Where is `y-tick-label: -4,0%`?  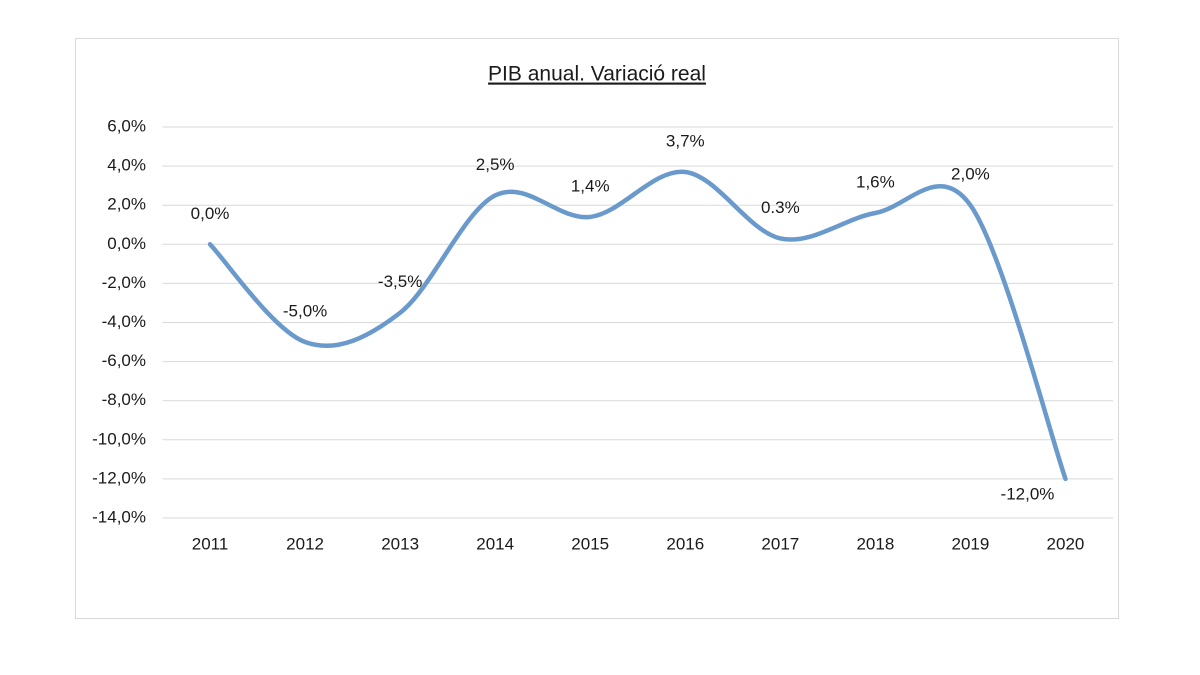 y-tick-label: -4,0% is located at coordinates (124, 321).